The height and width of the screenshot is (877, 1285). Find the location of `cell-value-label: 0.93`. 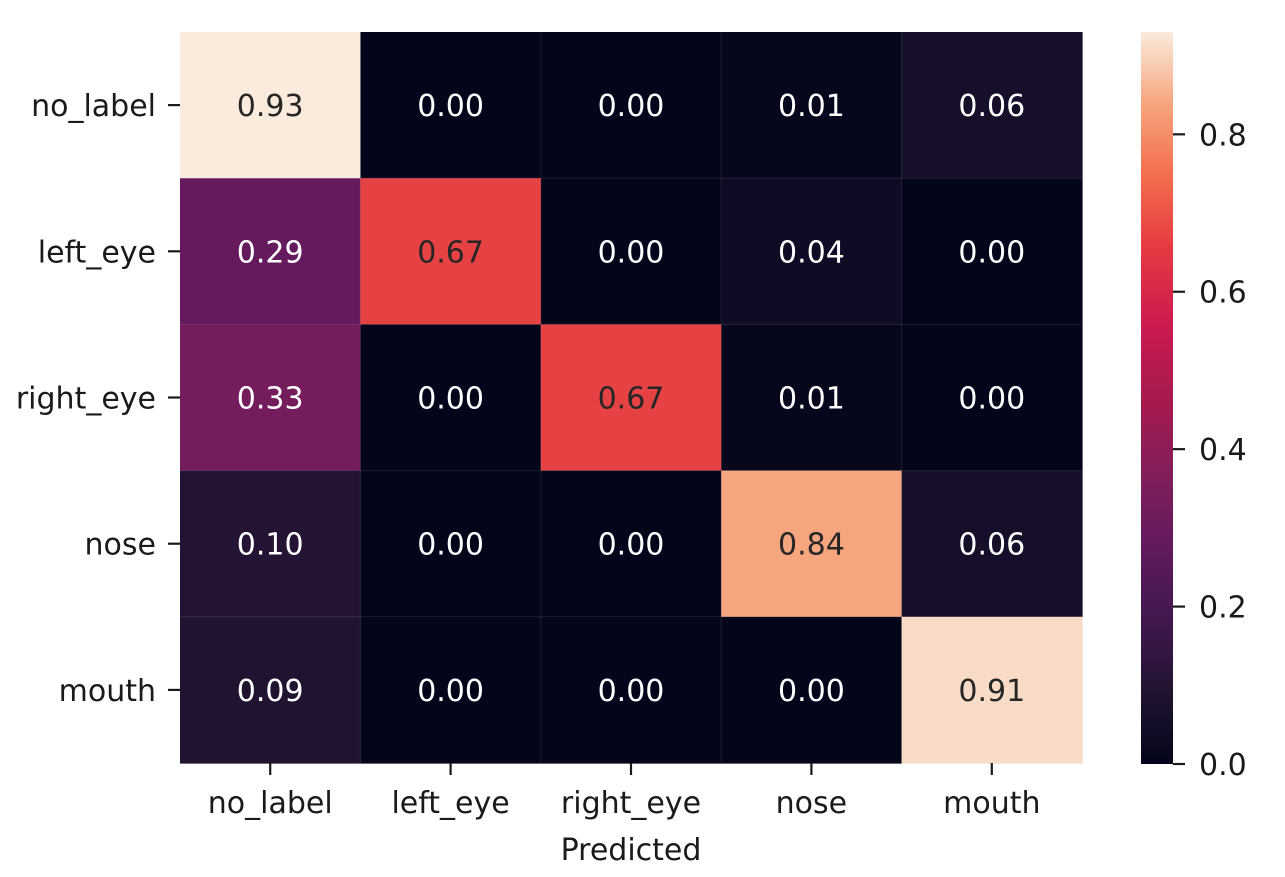

cell-value-label: 0.93 is located at coordinates (270, 106).